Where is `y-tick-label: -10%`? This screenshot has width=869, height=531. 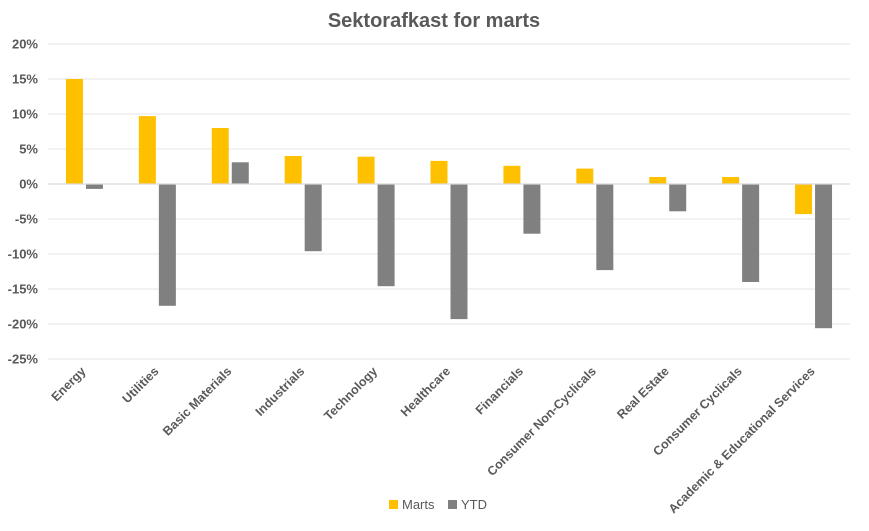
y-tick-label: -10% is located at coordinates (23, 254).